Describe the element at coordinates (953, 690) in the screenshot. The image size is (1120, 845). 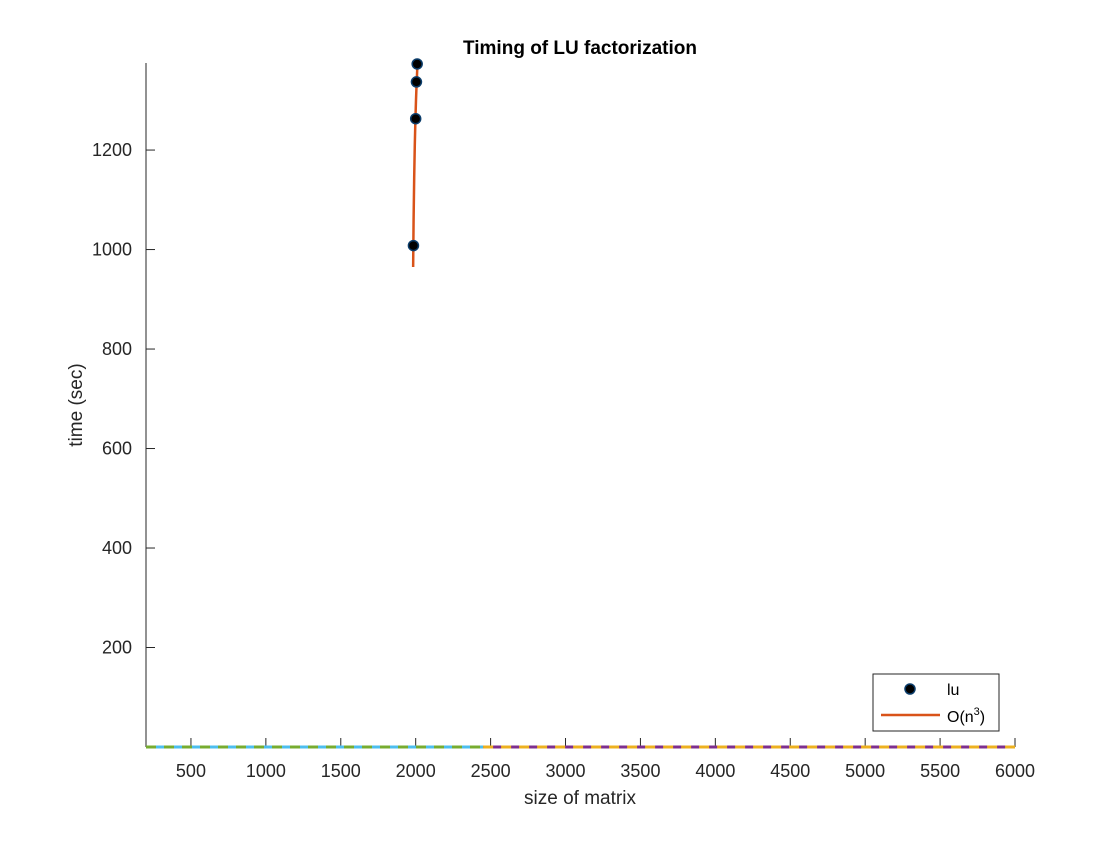
I see `legend-label-lu: lu` at that location.